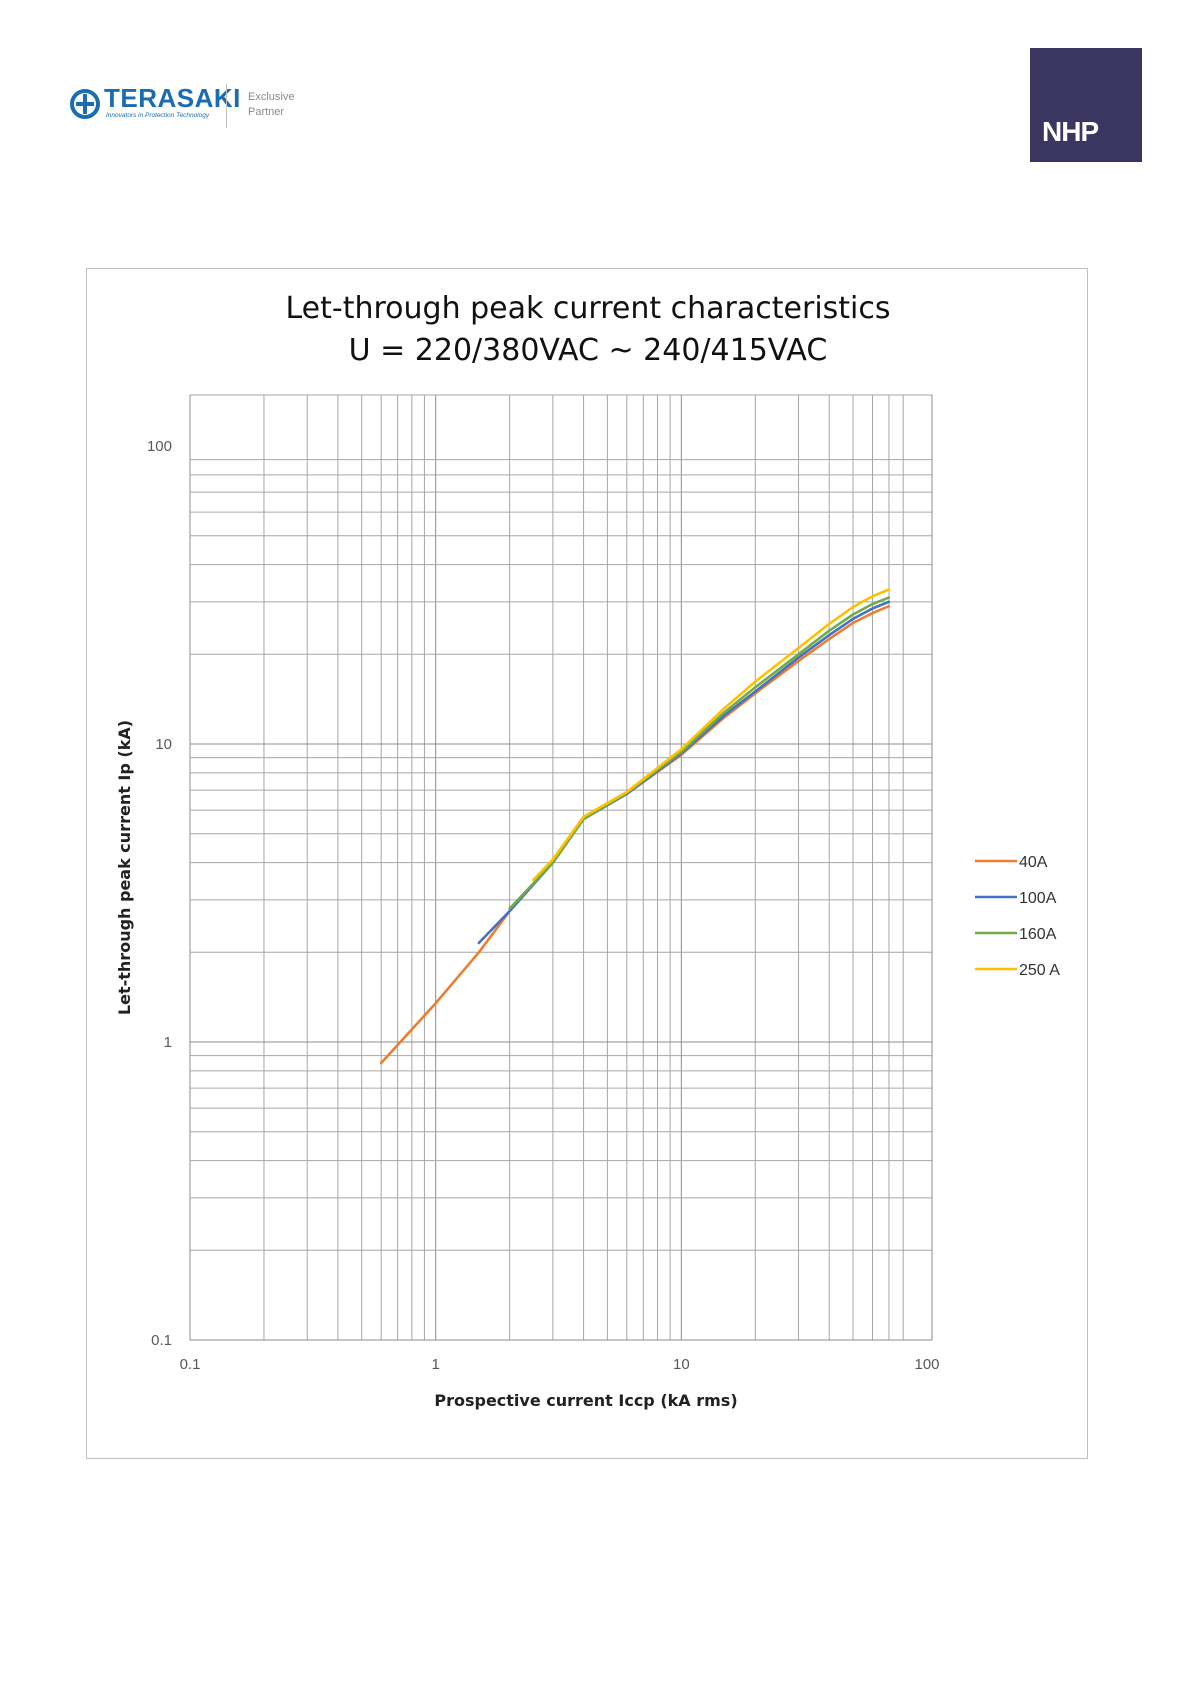 The image size is (1191, 1684). I want to click on y-tick-label: 1, so click(168, 1042).